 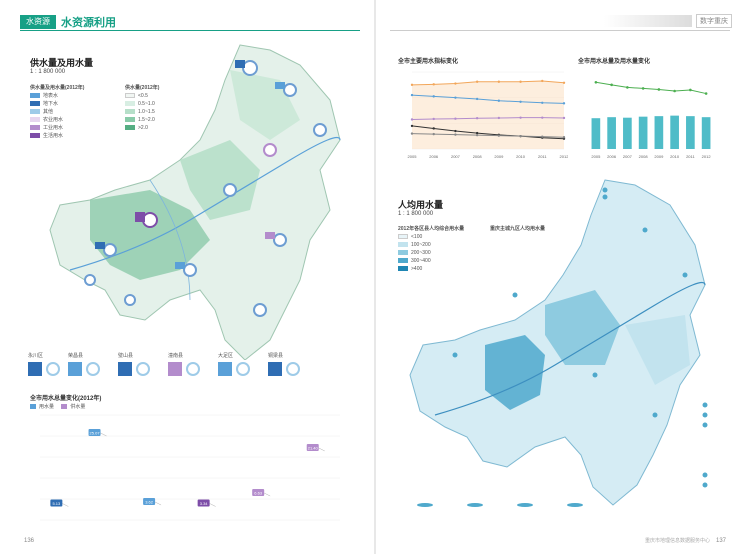 I want to click on x-tick-label: 2007, so click(x=456, y=156).